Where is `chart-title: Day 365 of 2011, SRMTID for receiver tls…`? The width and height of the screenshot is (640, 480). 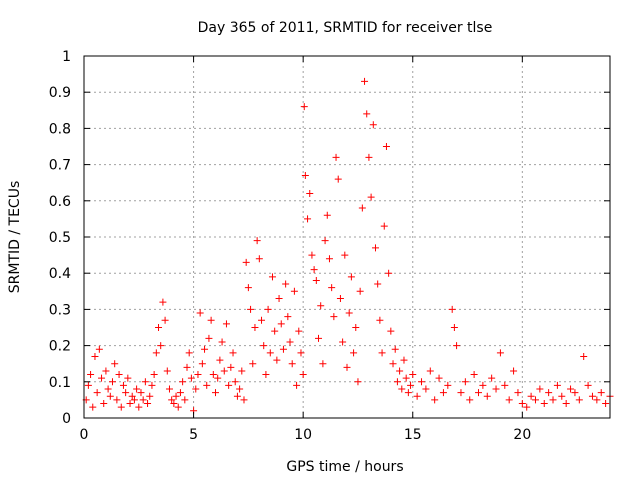 chart-title: Day 365 of 2011, SRMTID for receiver tls… is located at coordinates (345, 28).